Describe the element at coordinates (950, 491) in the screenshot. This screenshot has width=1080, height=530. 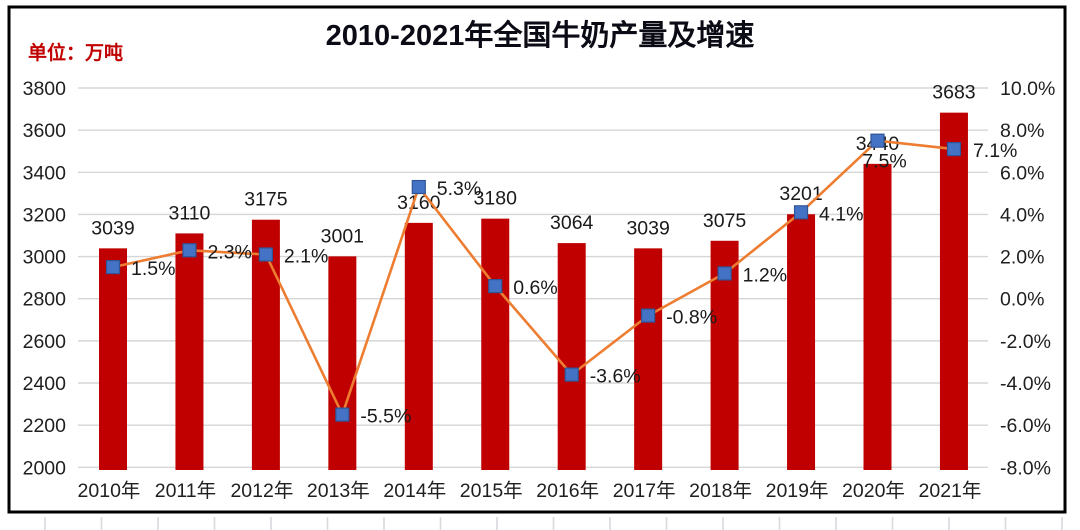
I see `x-axis-category-label: 2021年` at that location.